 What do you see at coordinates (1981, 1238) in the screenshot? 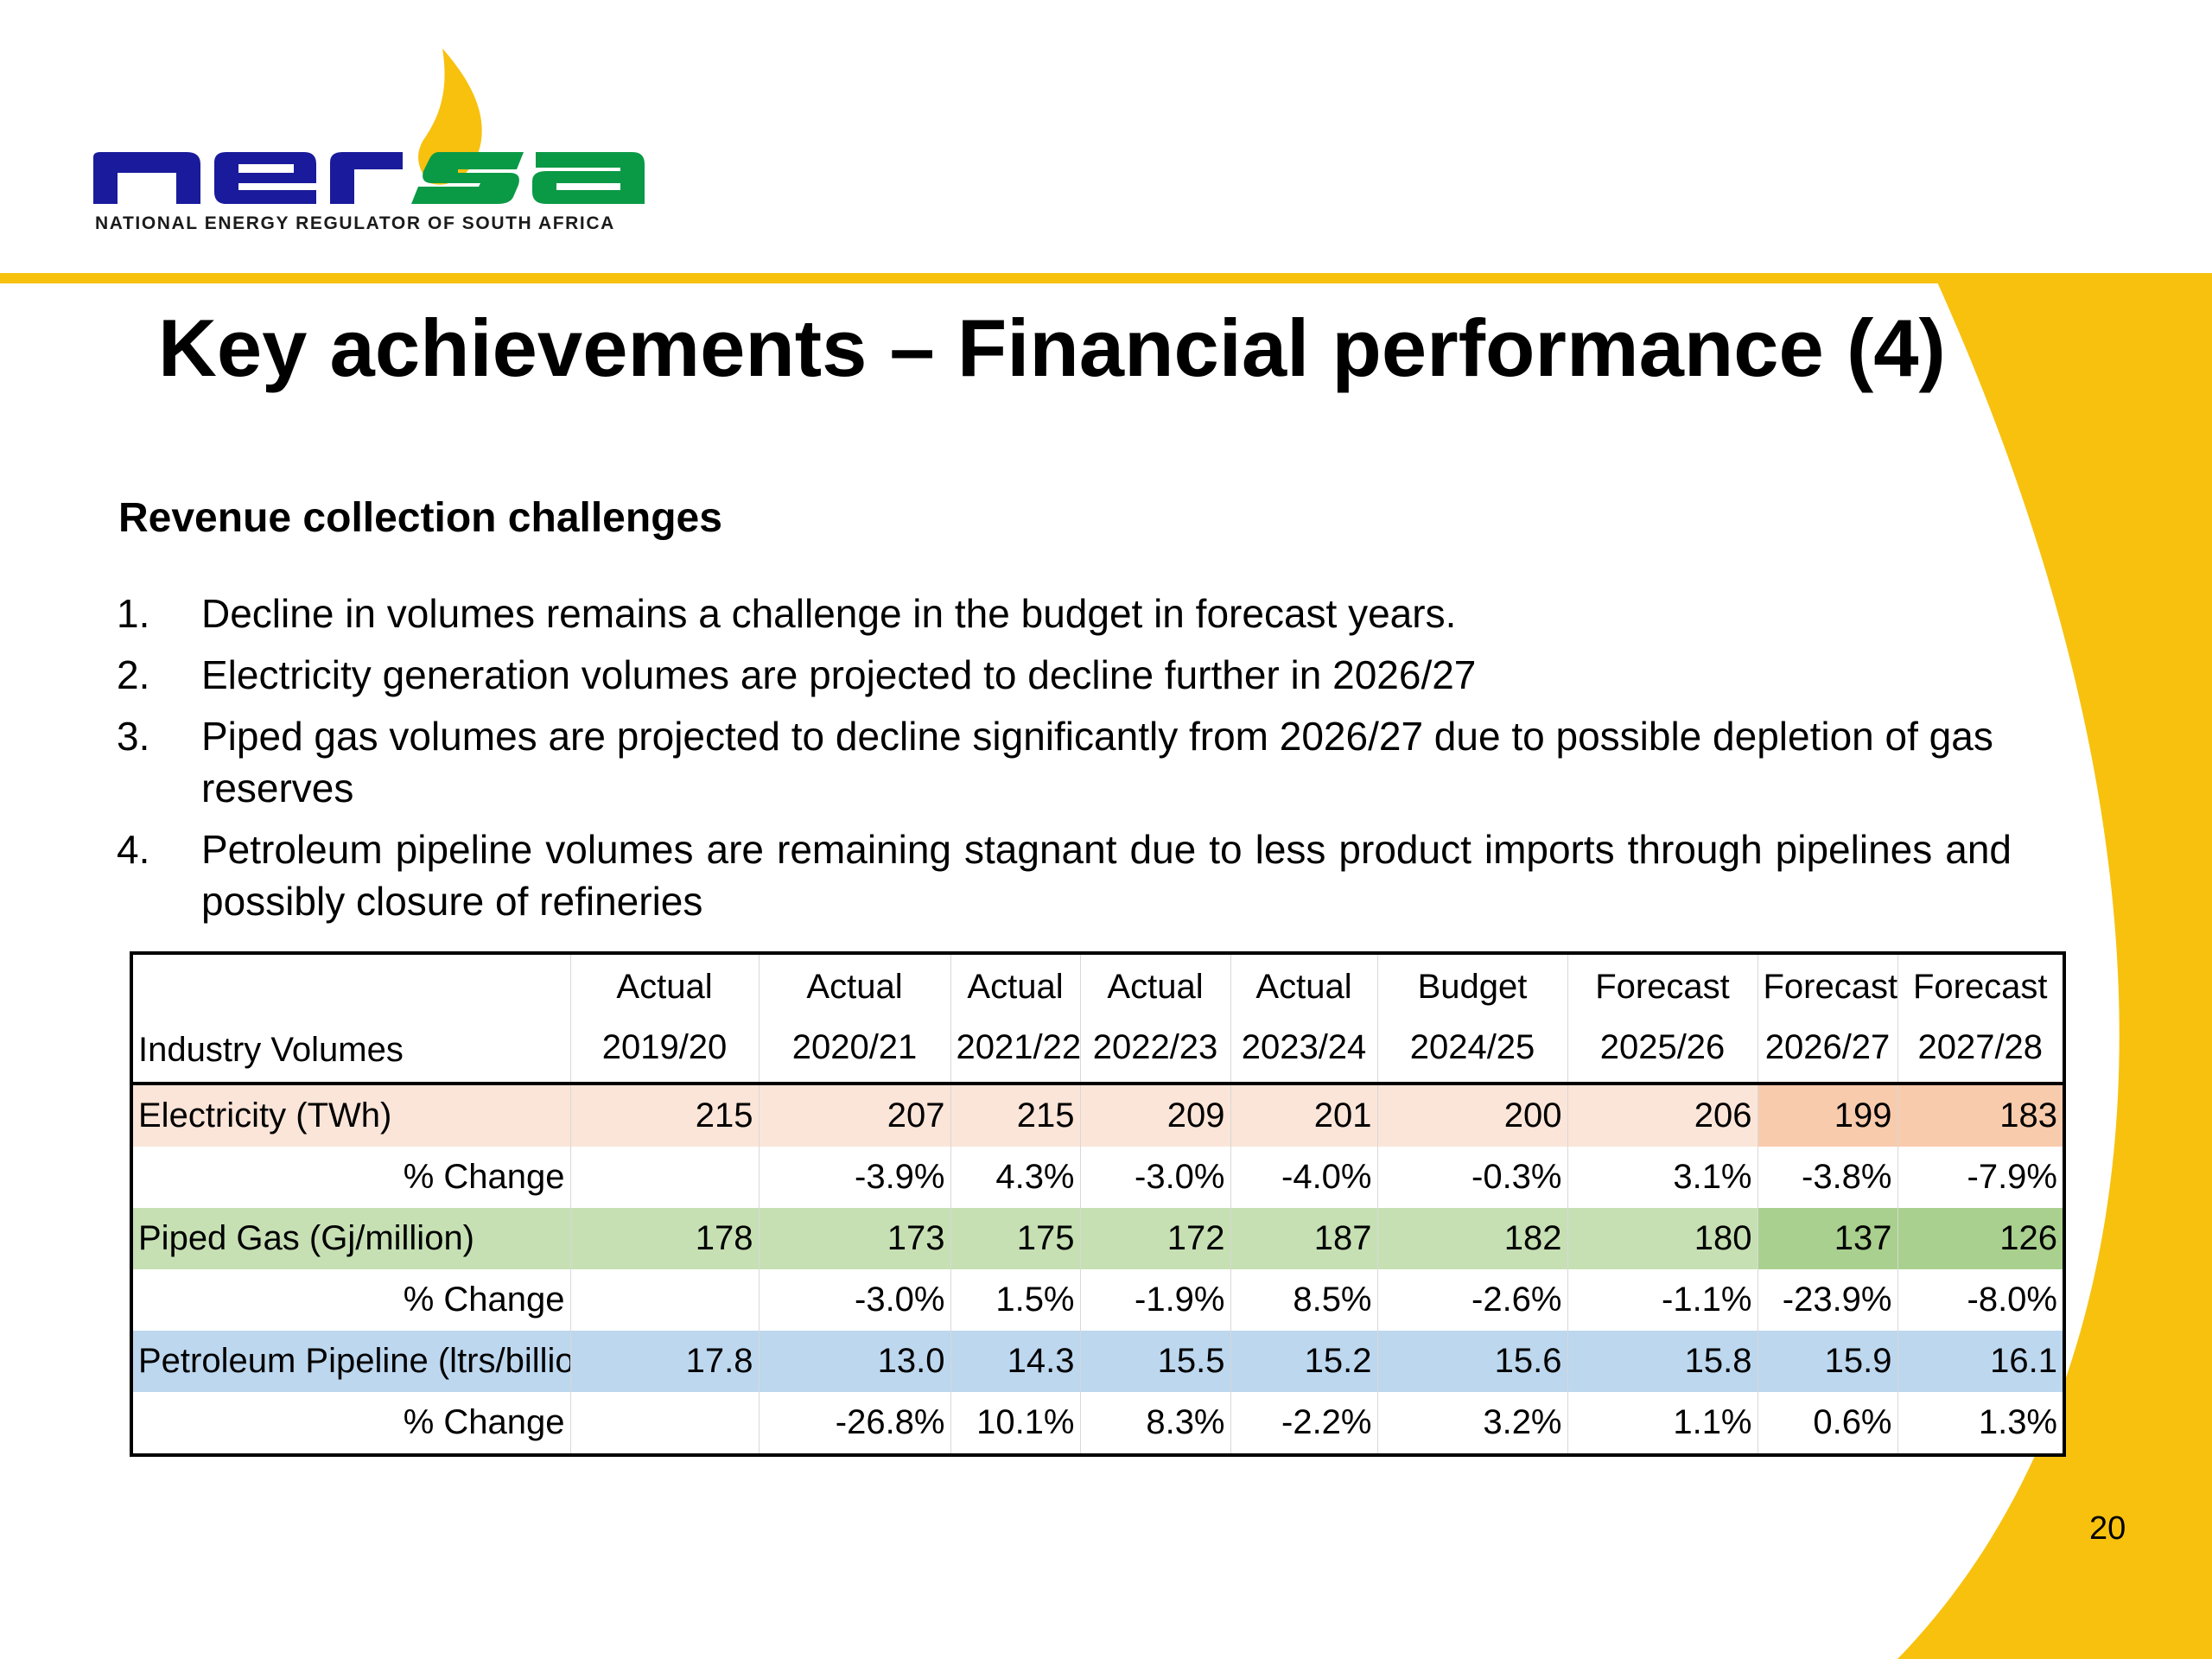
I see `table-cell: 126` at bounding box center [1981, 1238].